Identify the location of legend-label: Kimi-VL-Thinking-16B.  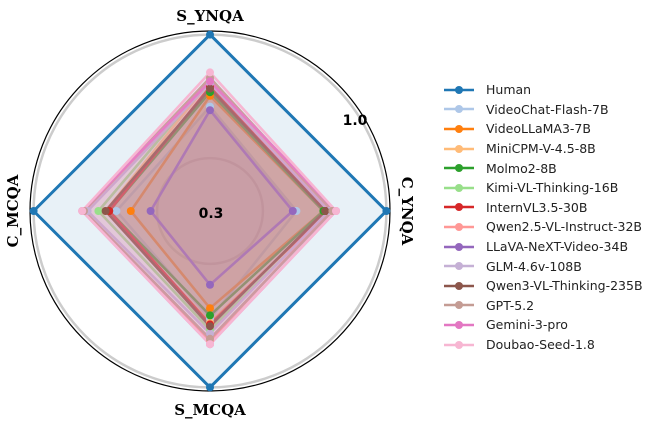
(552, 188).